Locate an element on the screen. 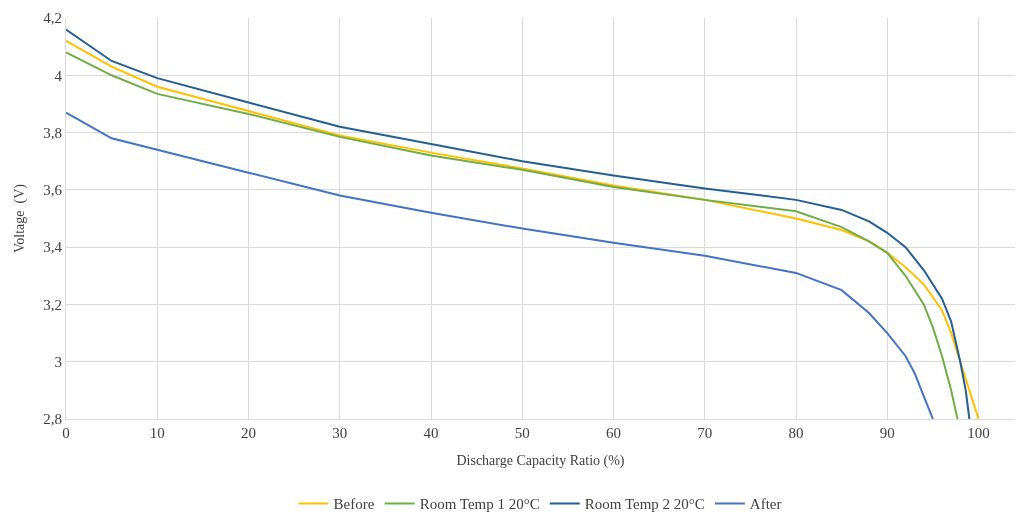 The image size is (1017, 522). x-tick-label: 10 is located at coordinates (157, 433).